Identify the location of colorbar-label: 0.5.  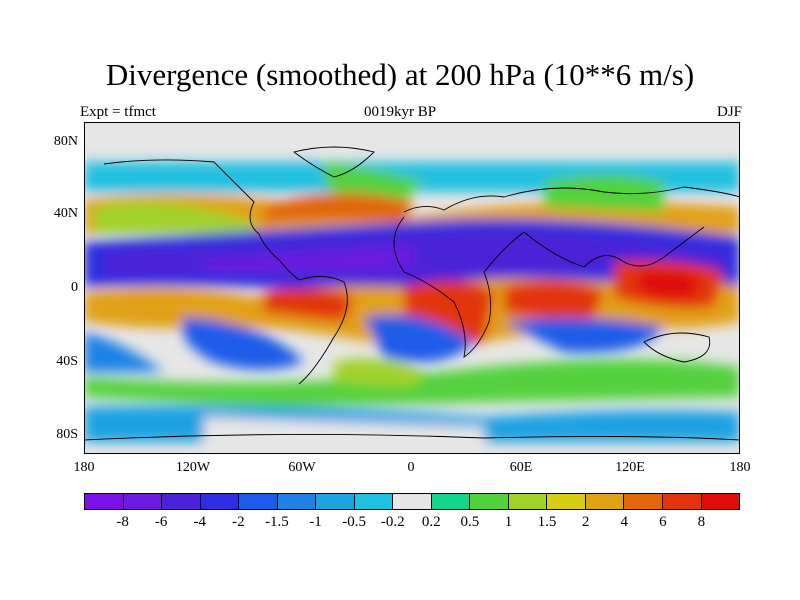
(470, 522).